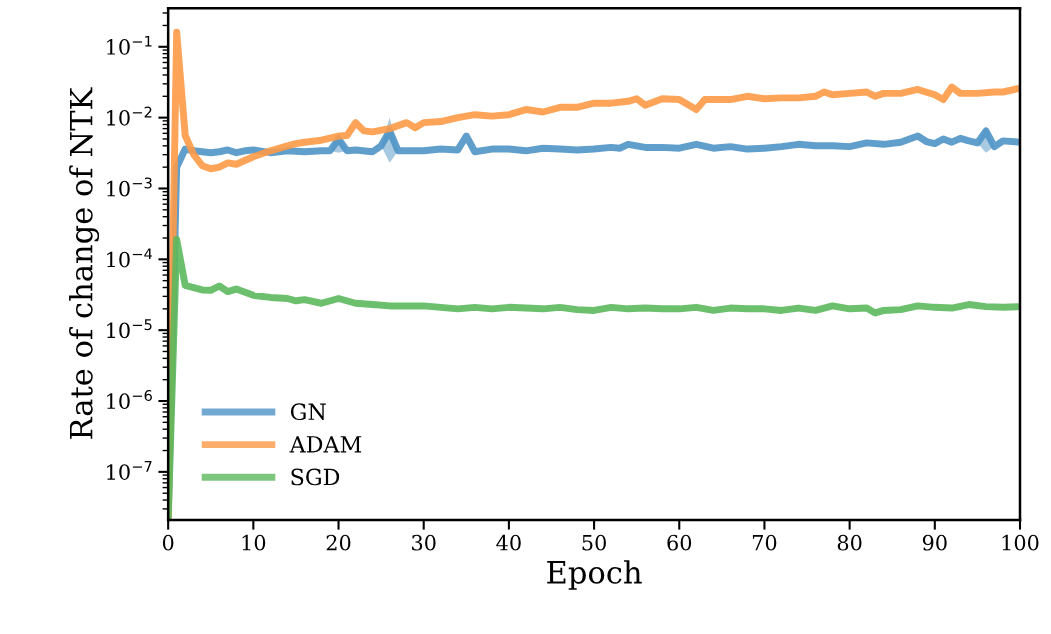  What do you see at coordinates (325, 444) in the screenshot?
I see `legend-label: ADAM` at bounding box center [325, 444].